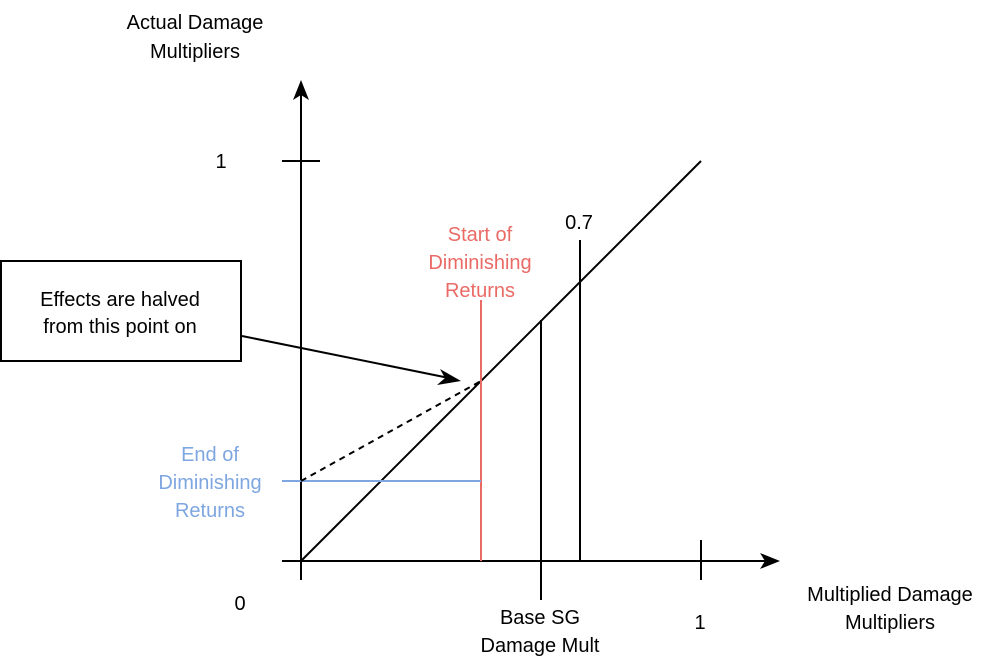 This screenshot has width=1004, height=664. Describe the element at coordinates (209, 483) in the screenshot. I see `end-label-line2: Diminishing` at that location.